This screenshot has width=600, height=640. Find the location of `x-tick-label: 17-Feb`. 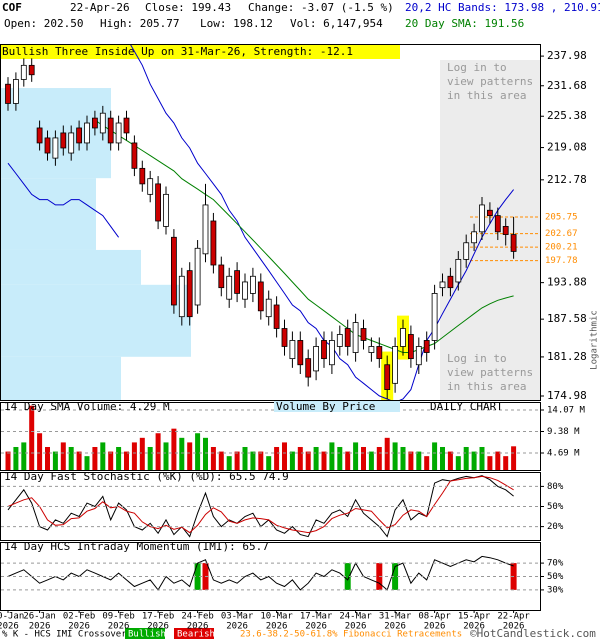

x-tick-label: 17-Feb is located at coordinates (158, 617).